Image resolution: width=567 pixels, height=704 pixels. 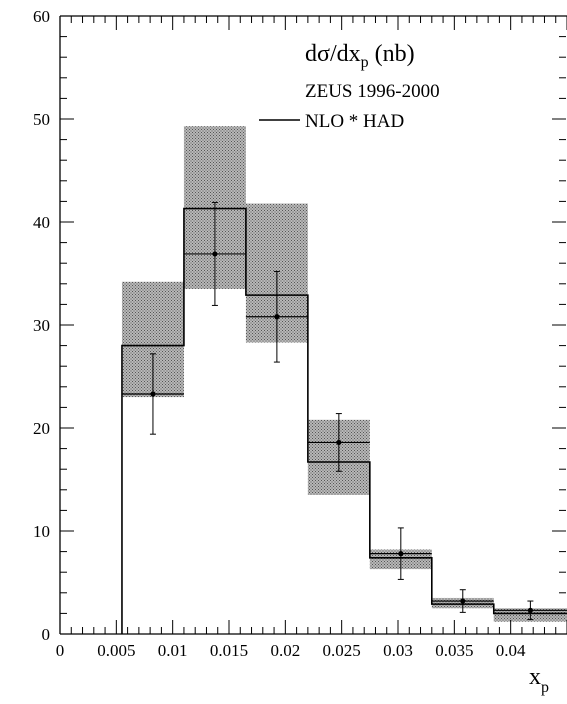 I want to click on y-tick-label-1: 10, so click(x=41, y=531).